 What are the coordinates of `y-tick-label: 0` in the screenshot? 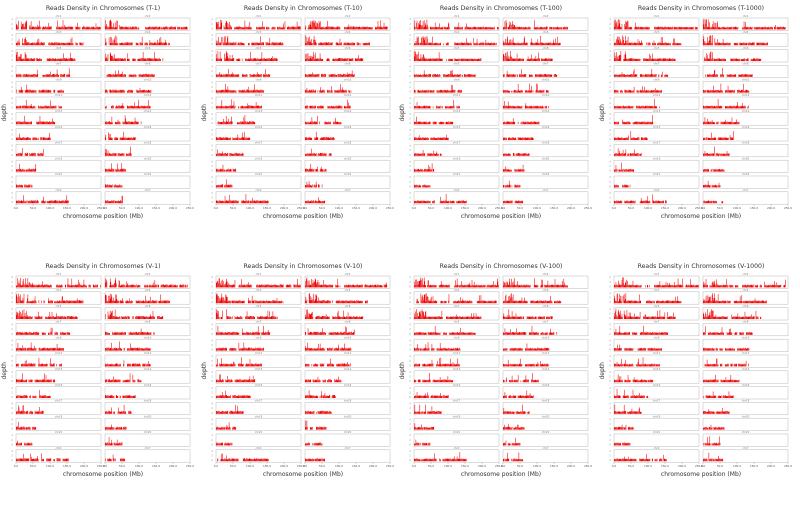 It's located at (12, 139).